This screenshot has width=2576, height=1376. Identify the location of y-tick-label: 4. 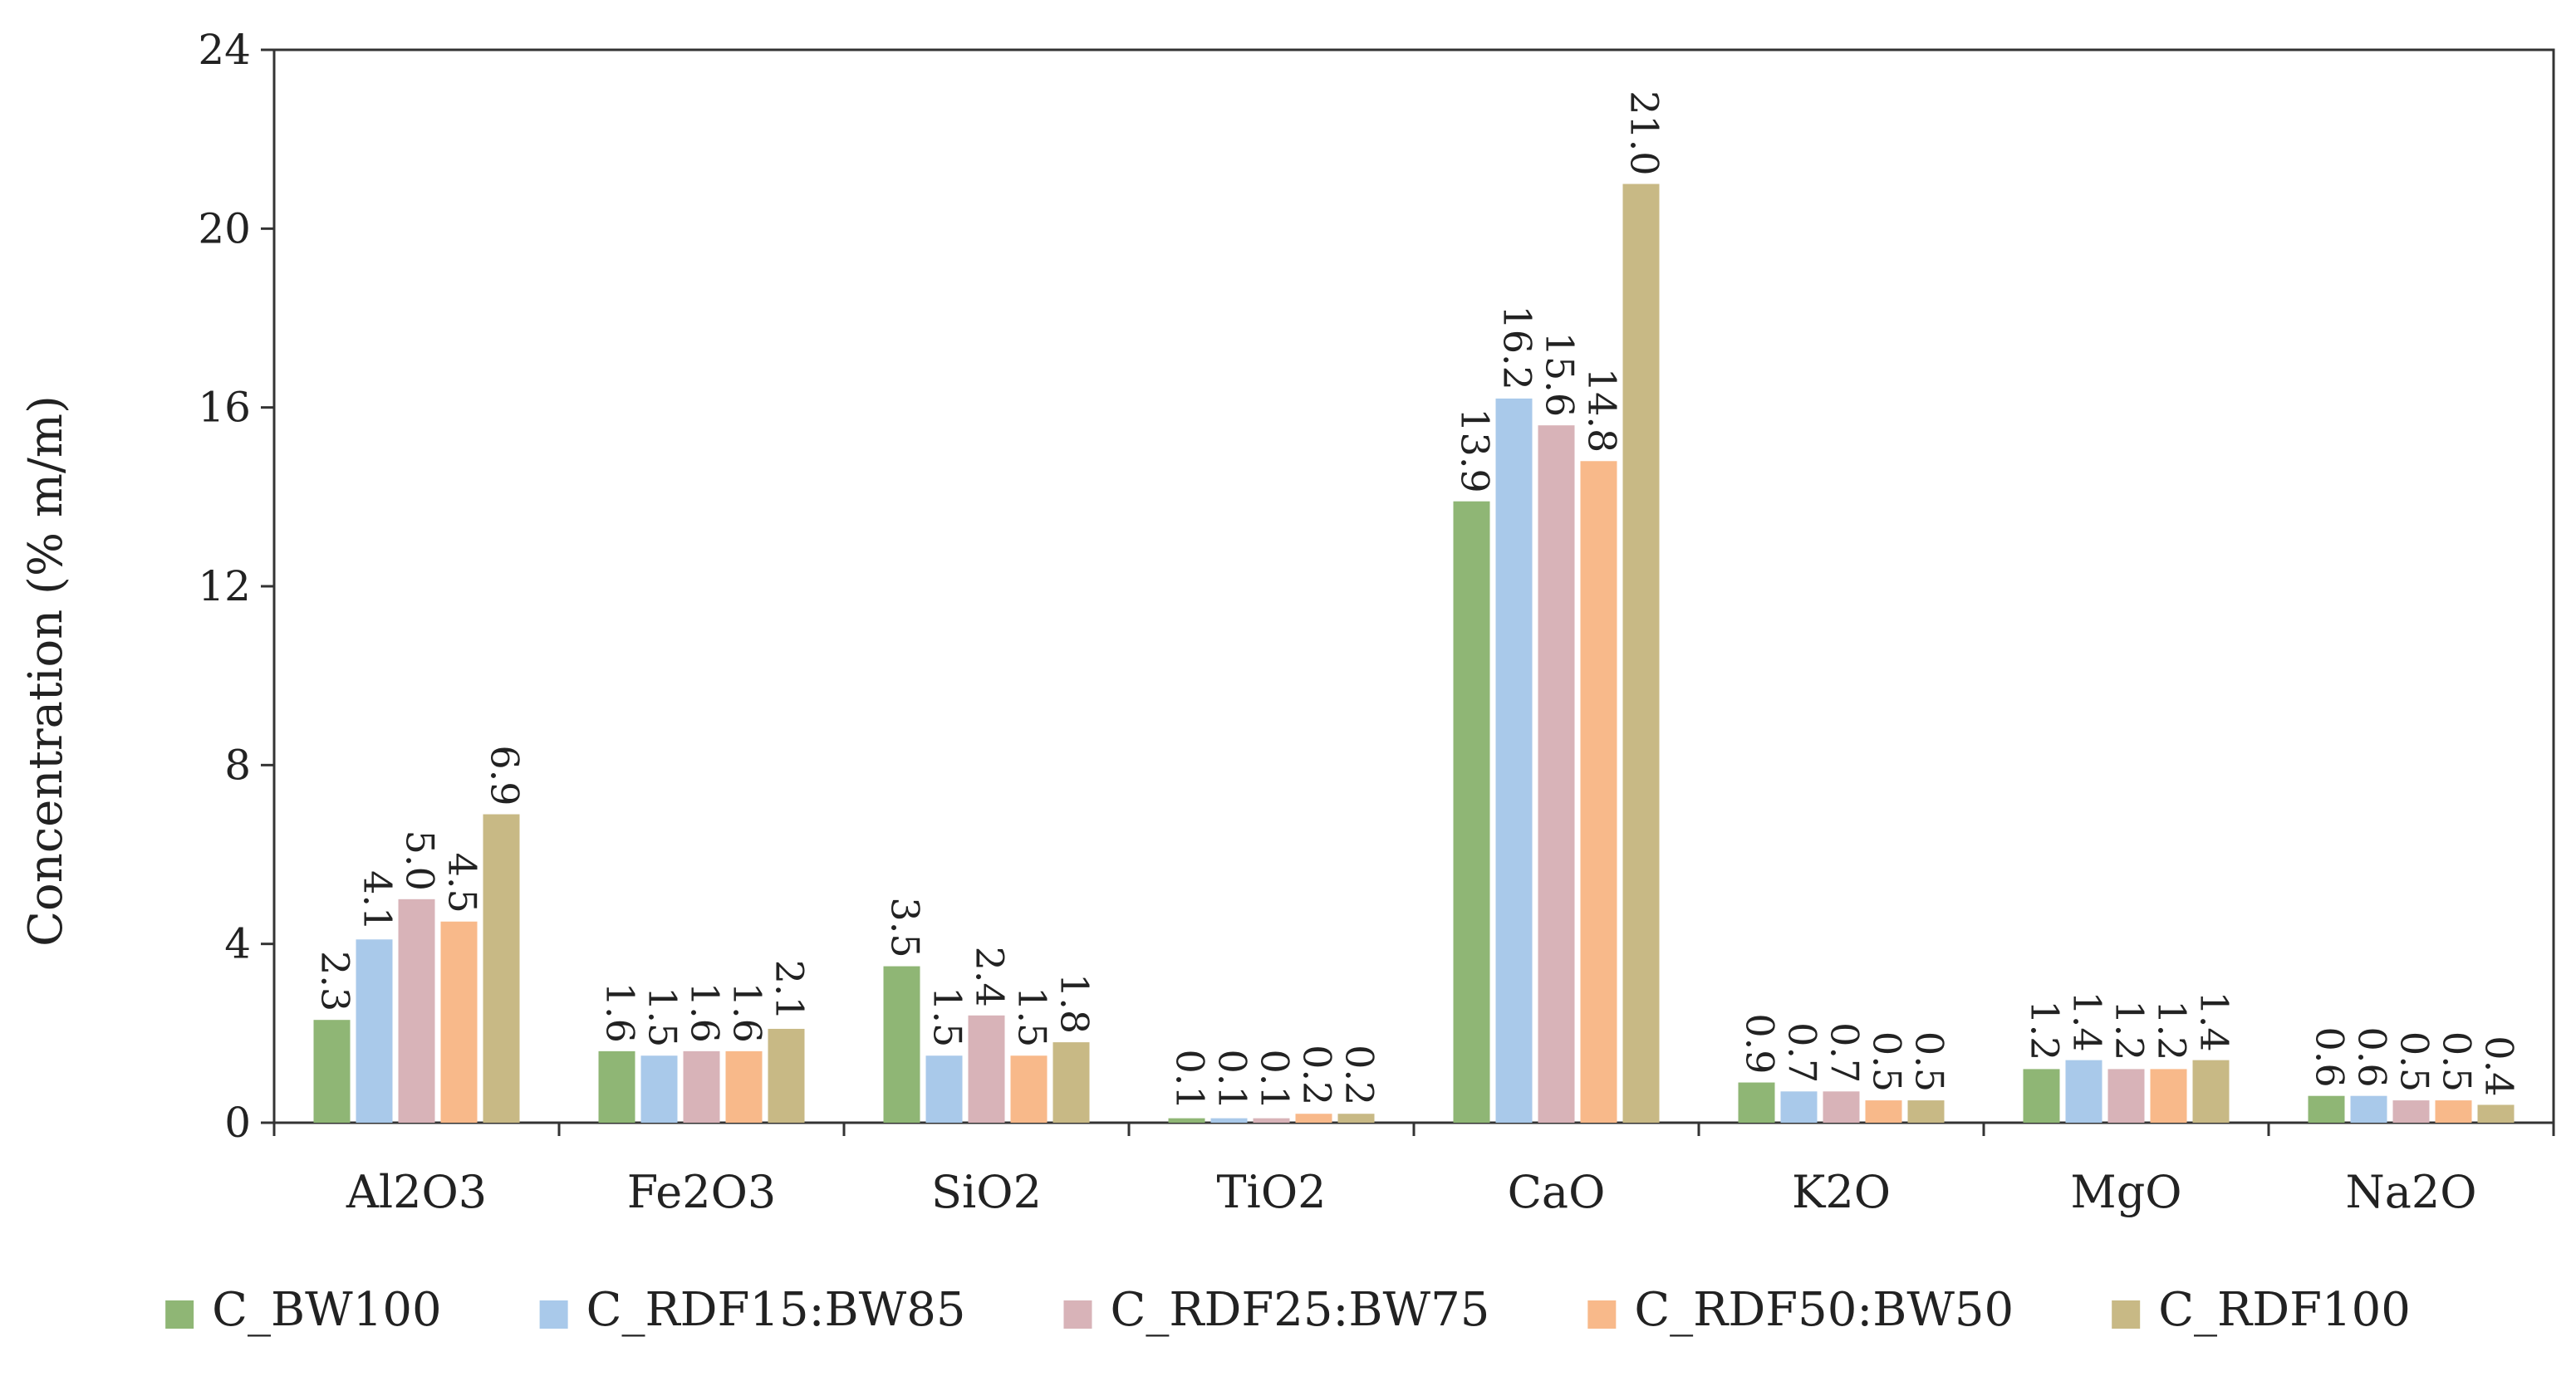
(237, 944).